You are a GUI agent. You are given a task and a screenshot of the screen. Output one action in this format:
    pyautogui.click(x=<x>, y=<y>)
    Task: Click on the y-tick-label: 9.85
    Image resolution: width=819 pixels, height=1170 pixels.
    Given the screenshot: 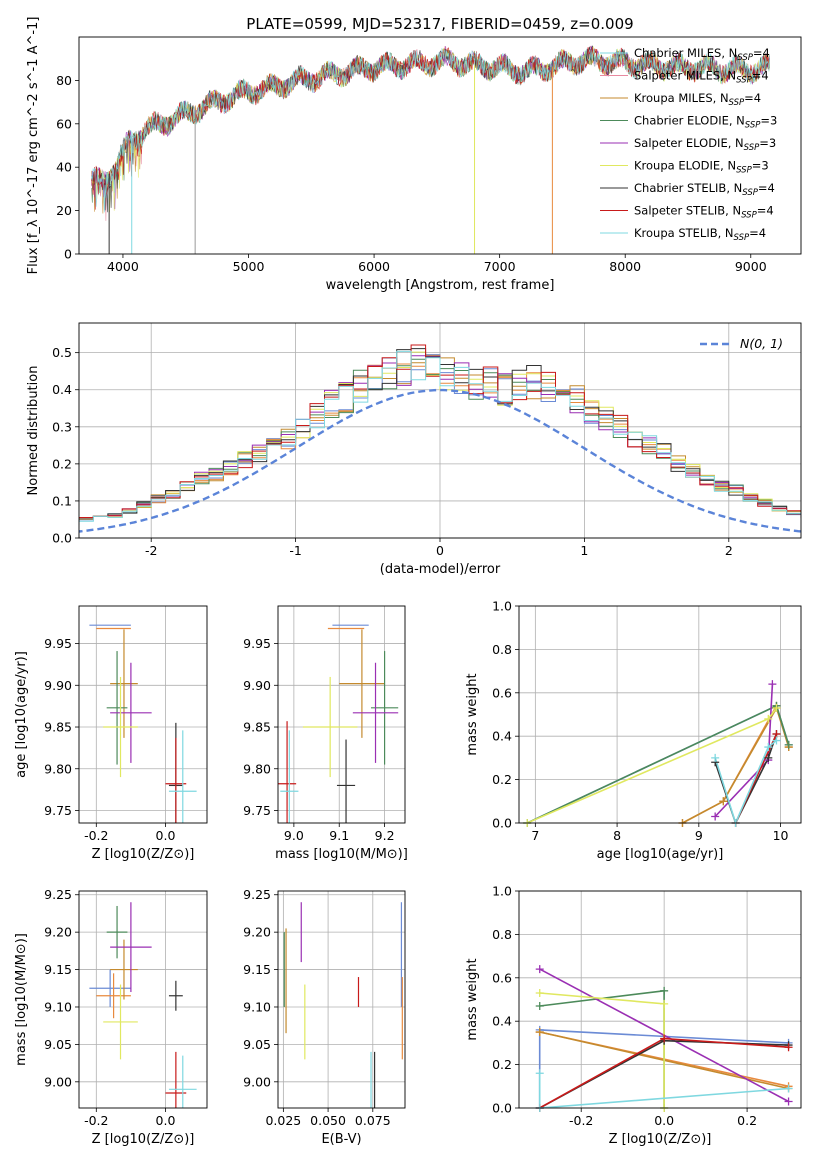 What is the action you would take?
    pyautogui.click(x=257, y=727)
    